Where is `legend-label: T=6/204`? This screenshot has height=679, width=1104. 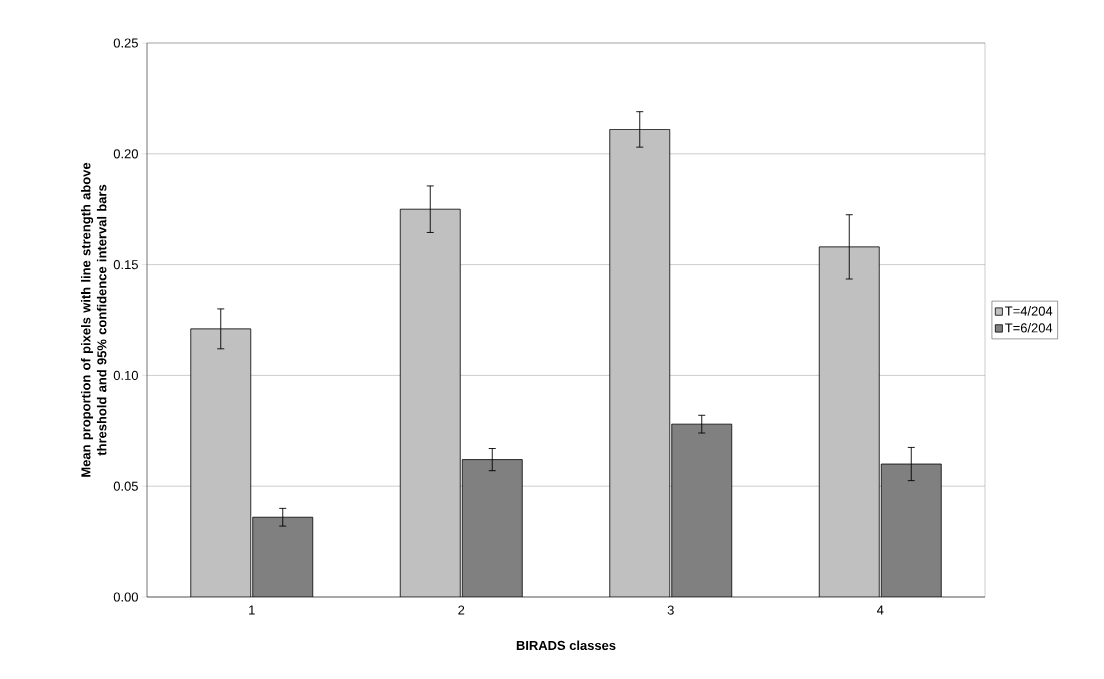 legend-label: T=6/204 is located at coordinates (1029, 327).